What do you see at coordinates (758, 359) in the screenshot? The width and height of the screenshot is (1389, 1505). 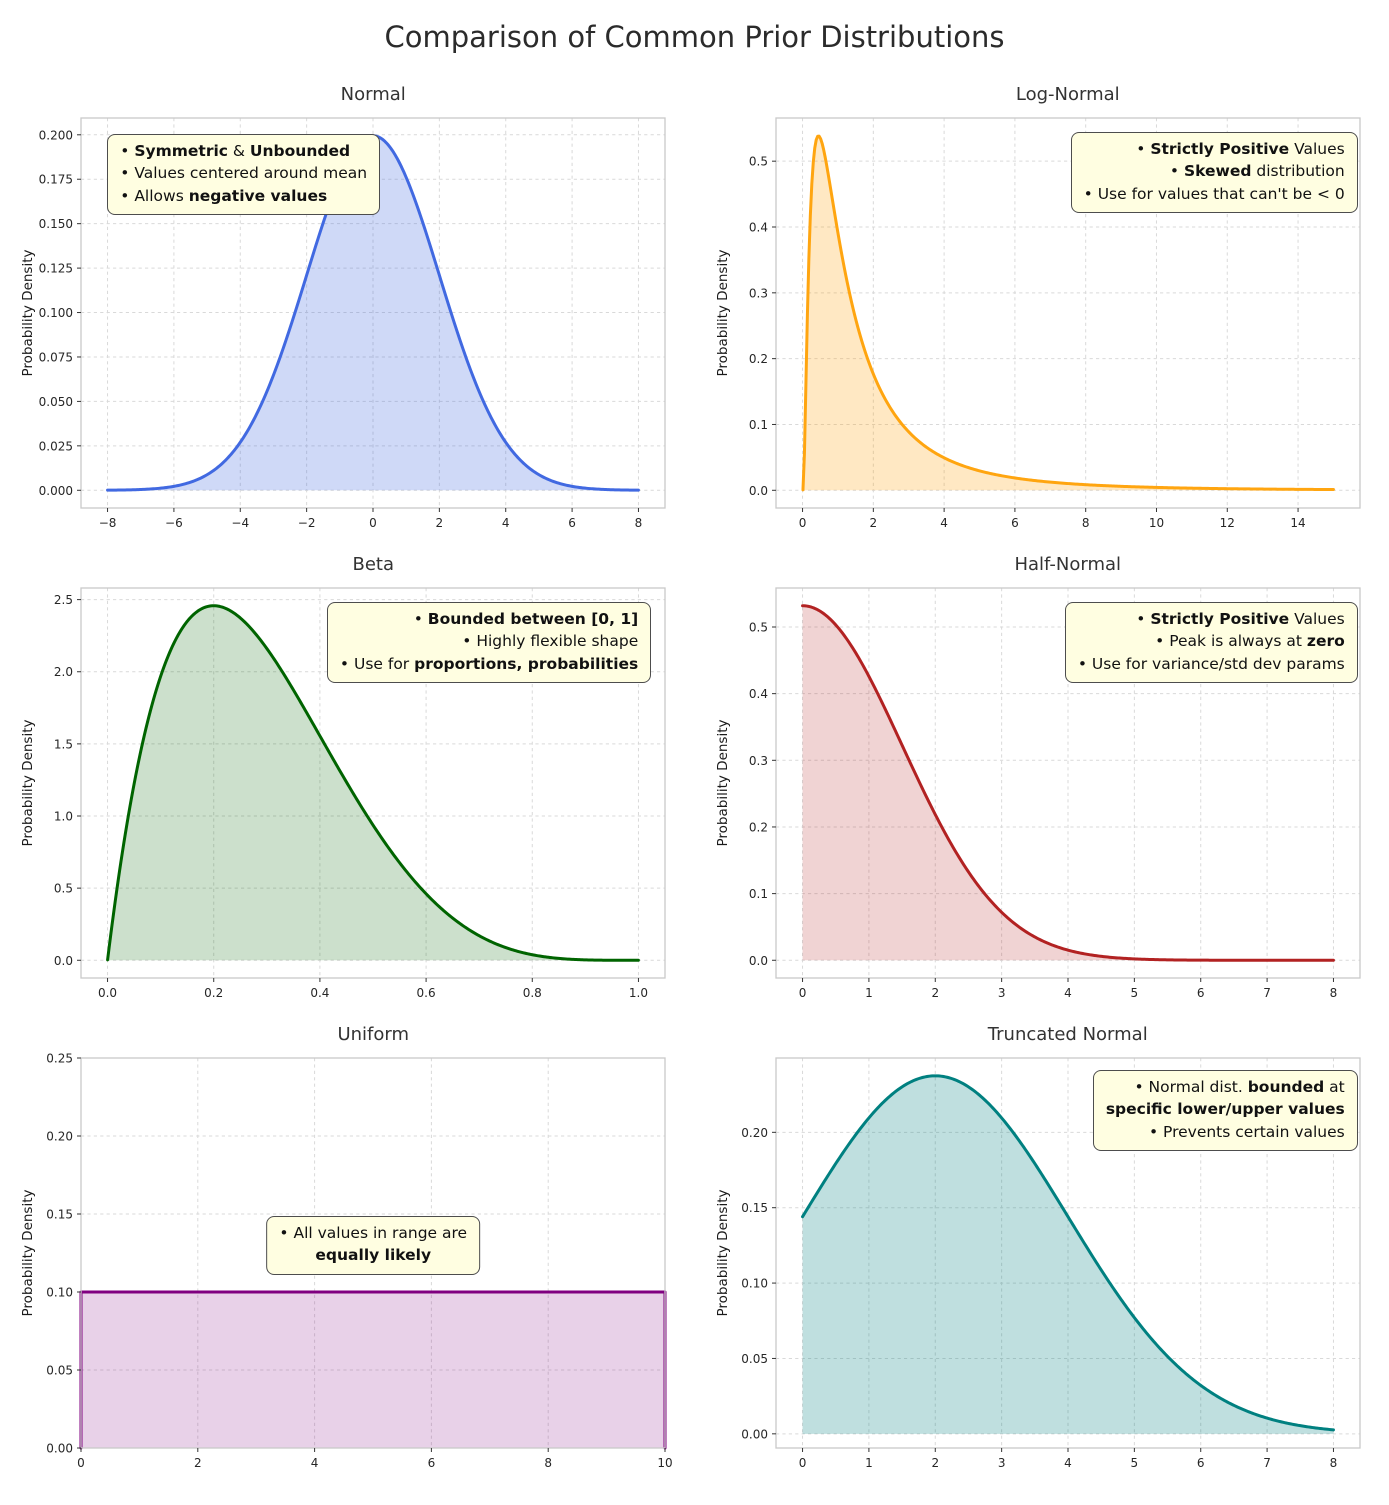 I see `y-tick-label: 0.2` at bounding box center [758, 359].